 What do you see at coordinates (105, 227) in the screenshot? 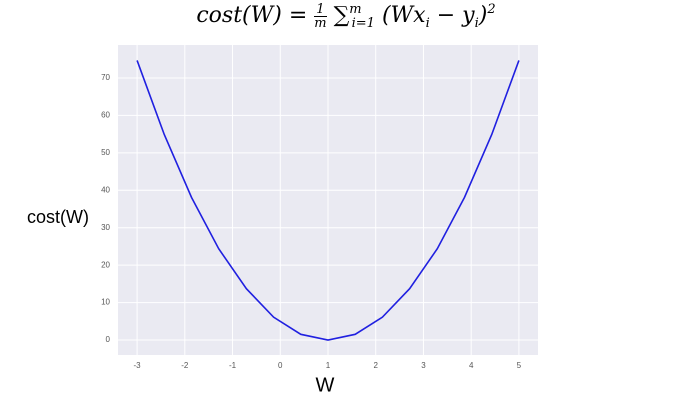
I see `y-tick-label: 30` at bounding box center [105, 227].